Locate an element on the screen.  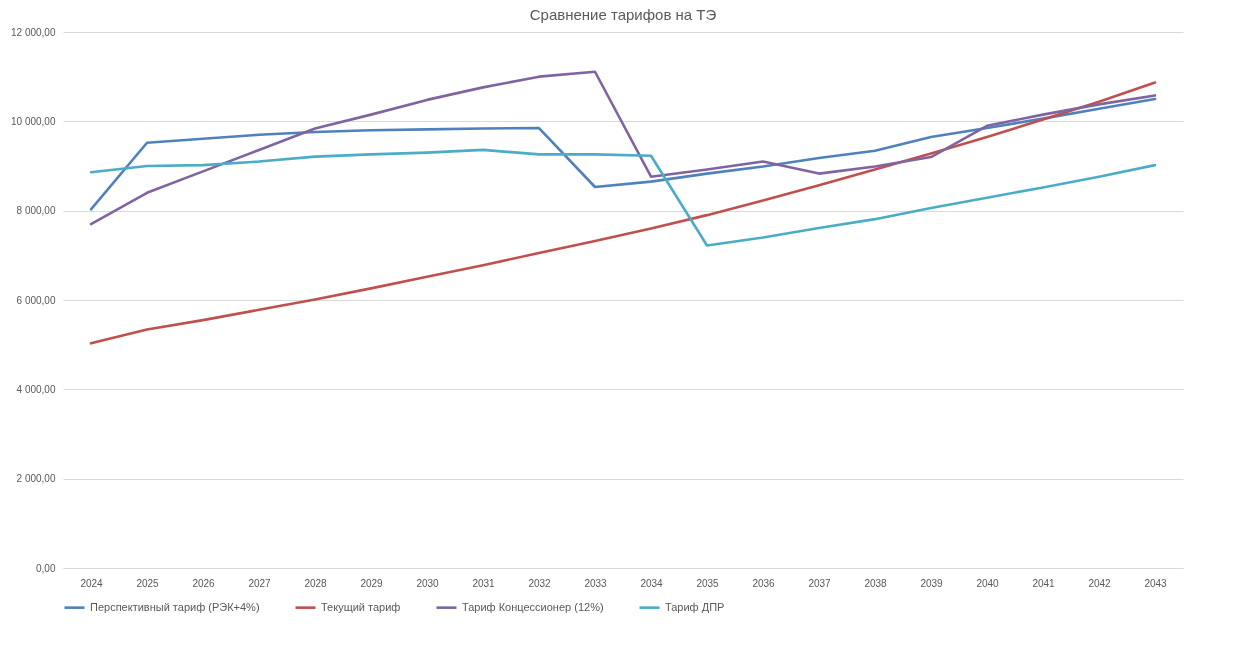
x-tick-label: 2024 is located at coordinates (92, 583).